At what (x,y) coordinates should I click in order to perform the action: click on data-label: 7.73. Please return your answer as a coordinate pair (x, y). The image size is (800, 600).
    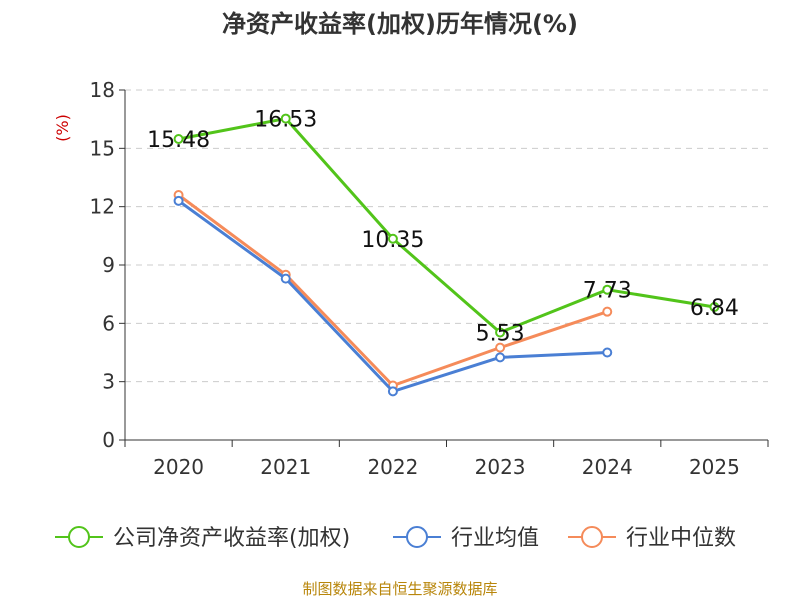
    Looking at the image, I should click on (607, 291).